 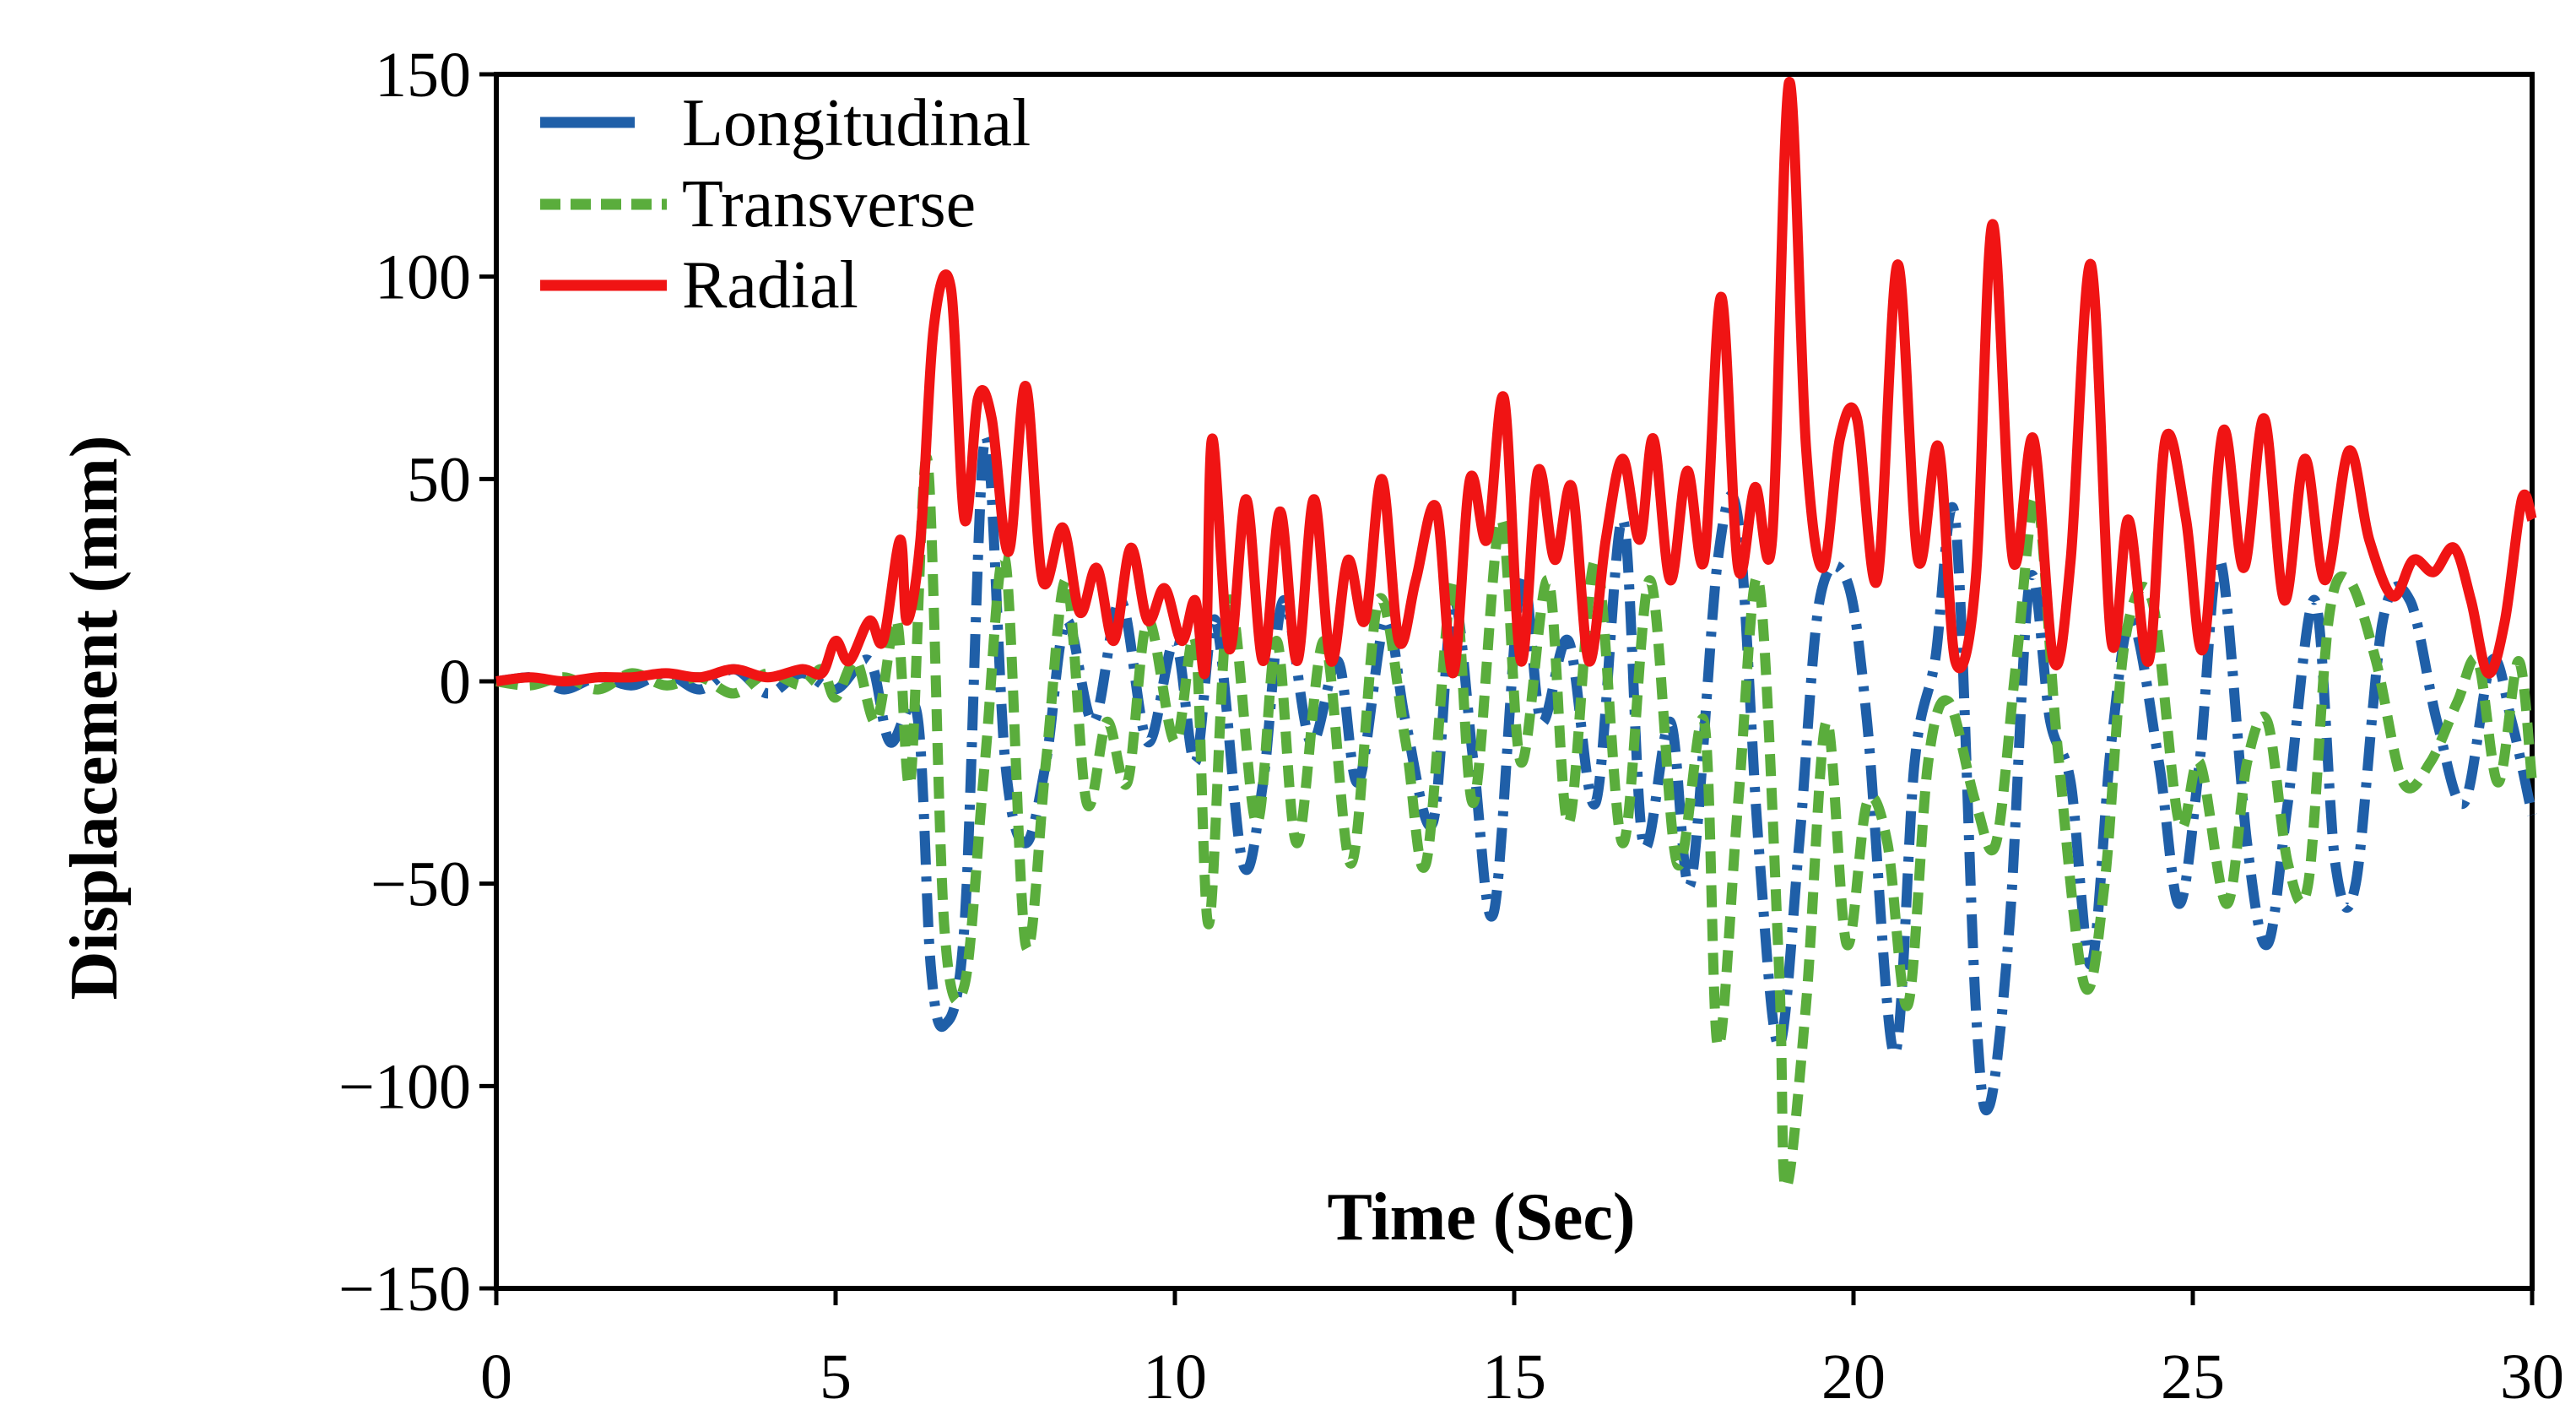 I want to click on x-tick-label: 5, so click(x=836, y=1377).